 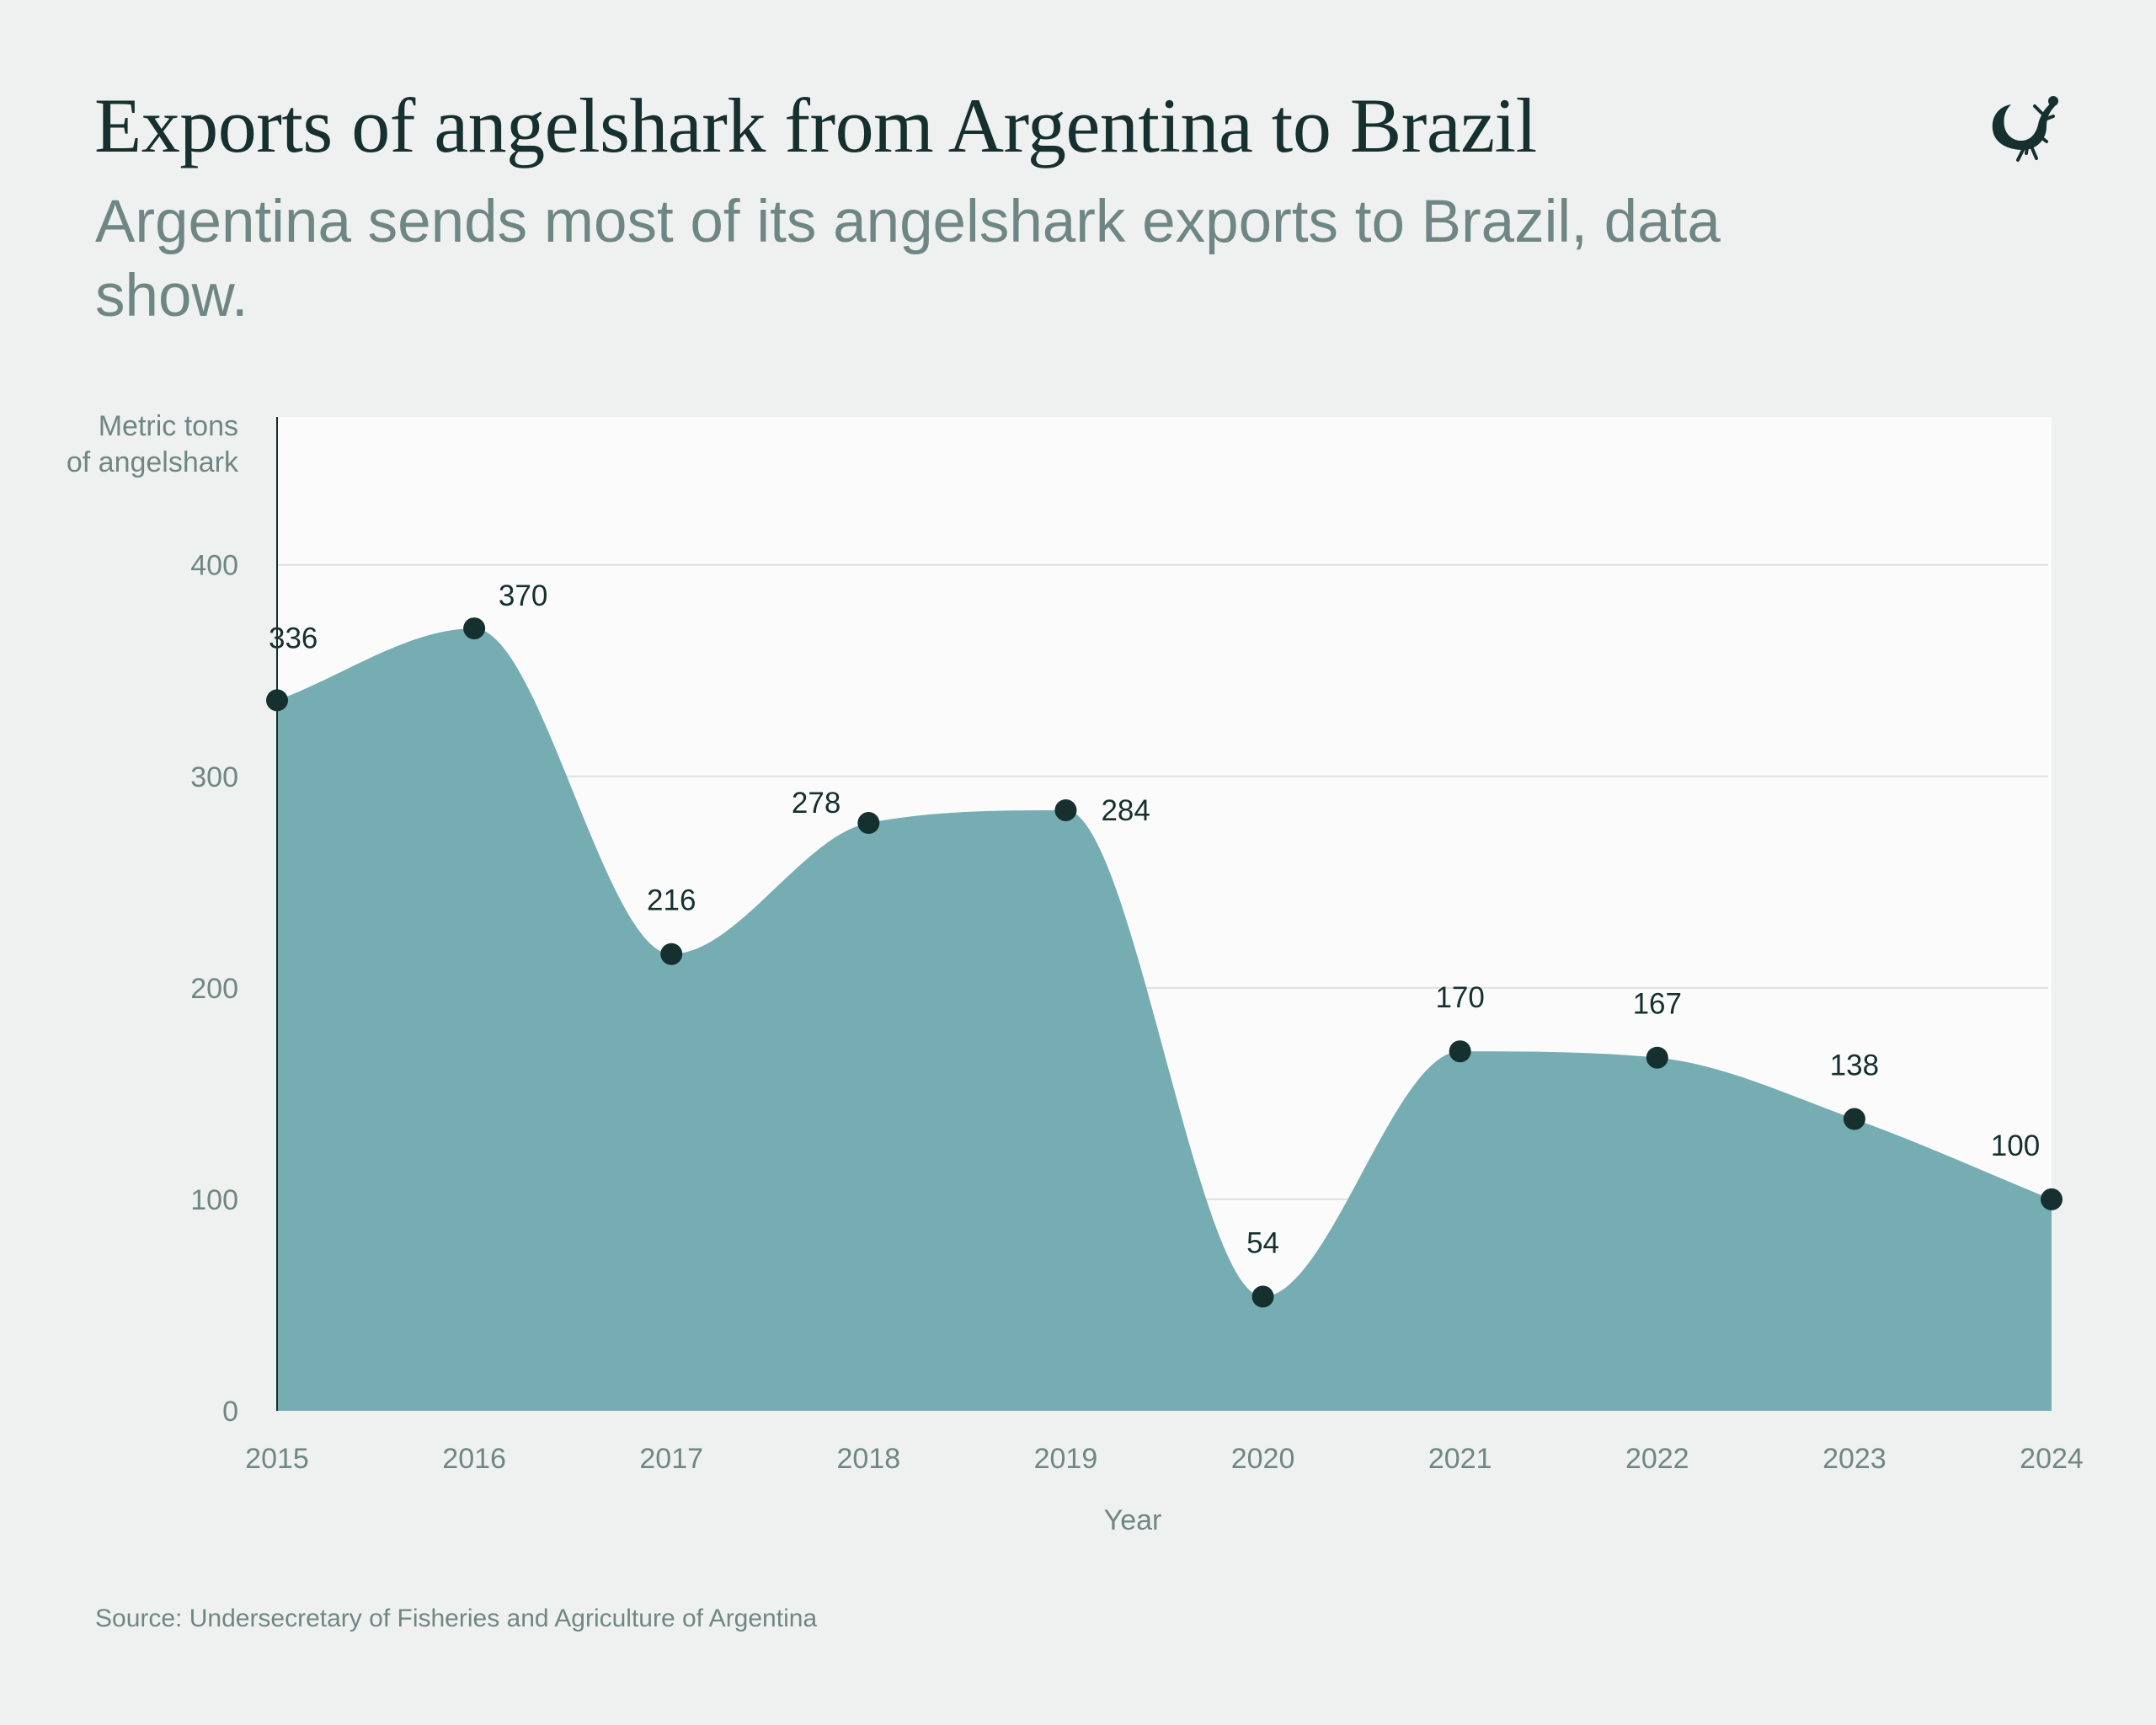 What do you see at coordinates (1164, 1459) in the screenshot?
I see `x-tick-labels: 2015 2016 2017 2018 2019 2020 2021 2022 2023 2024` at bounding box center [1164, 1459].